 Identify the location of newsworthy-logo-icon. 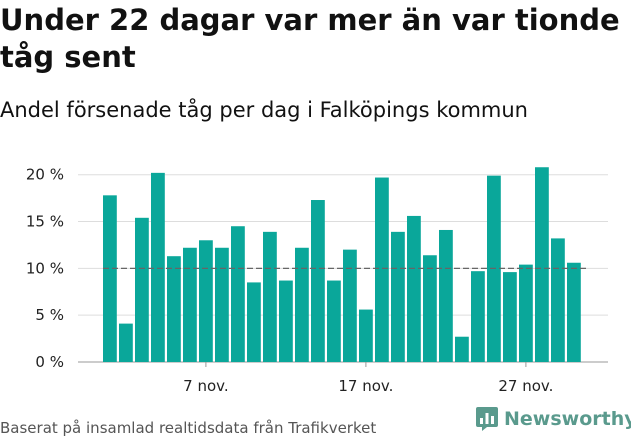
(487, 419).